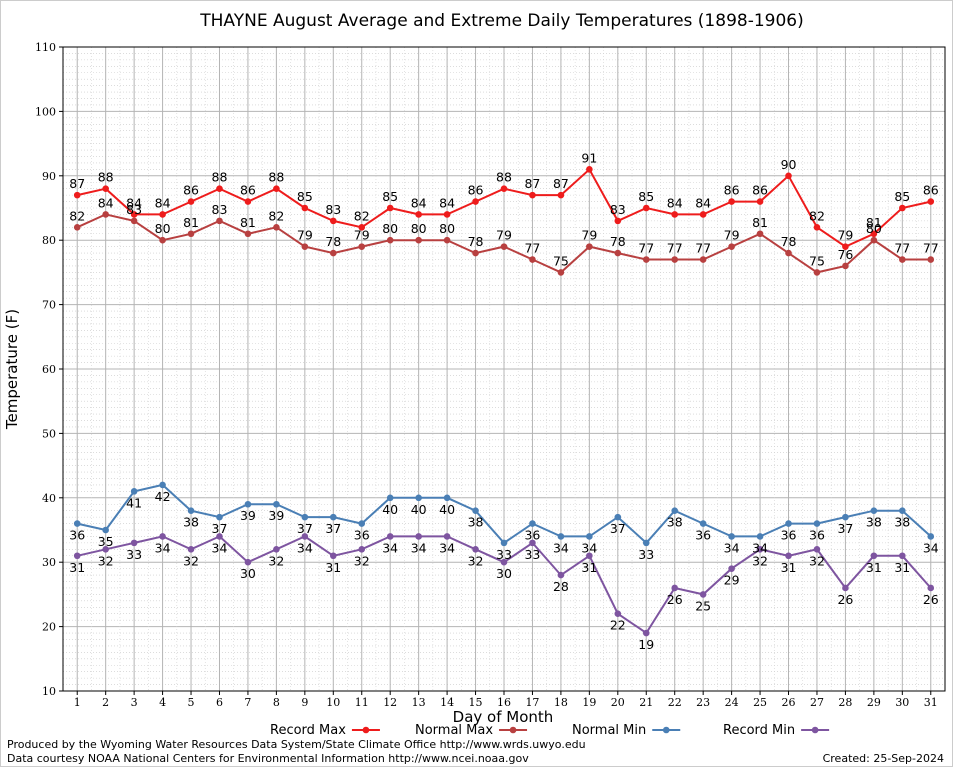 This screenshot has height=768, width=954. I want to click on data-label-normal-max: 83, so click(220, 209).